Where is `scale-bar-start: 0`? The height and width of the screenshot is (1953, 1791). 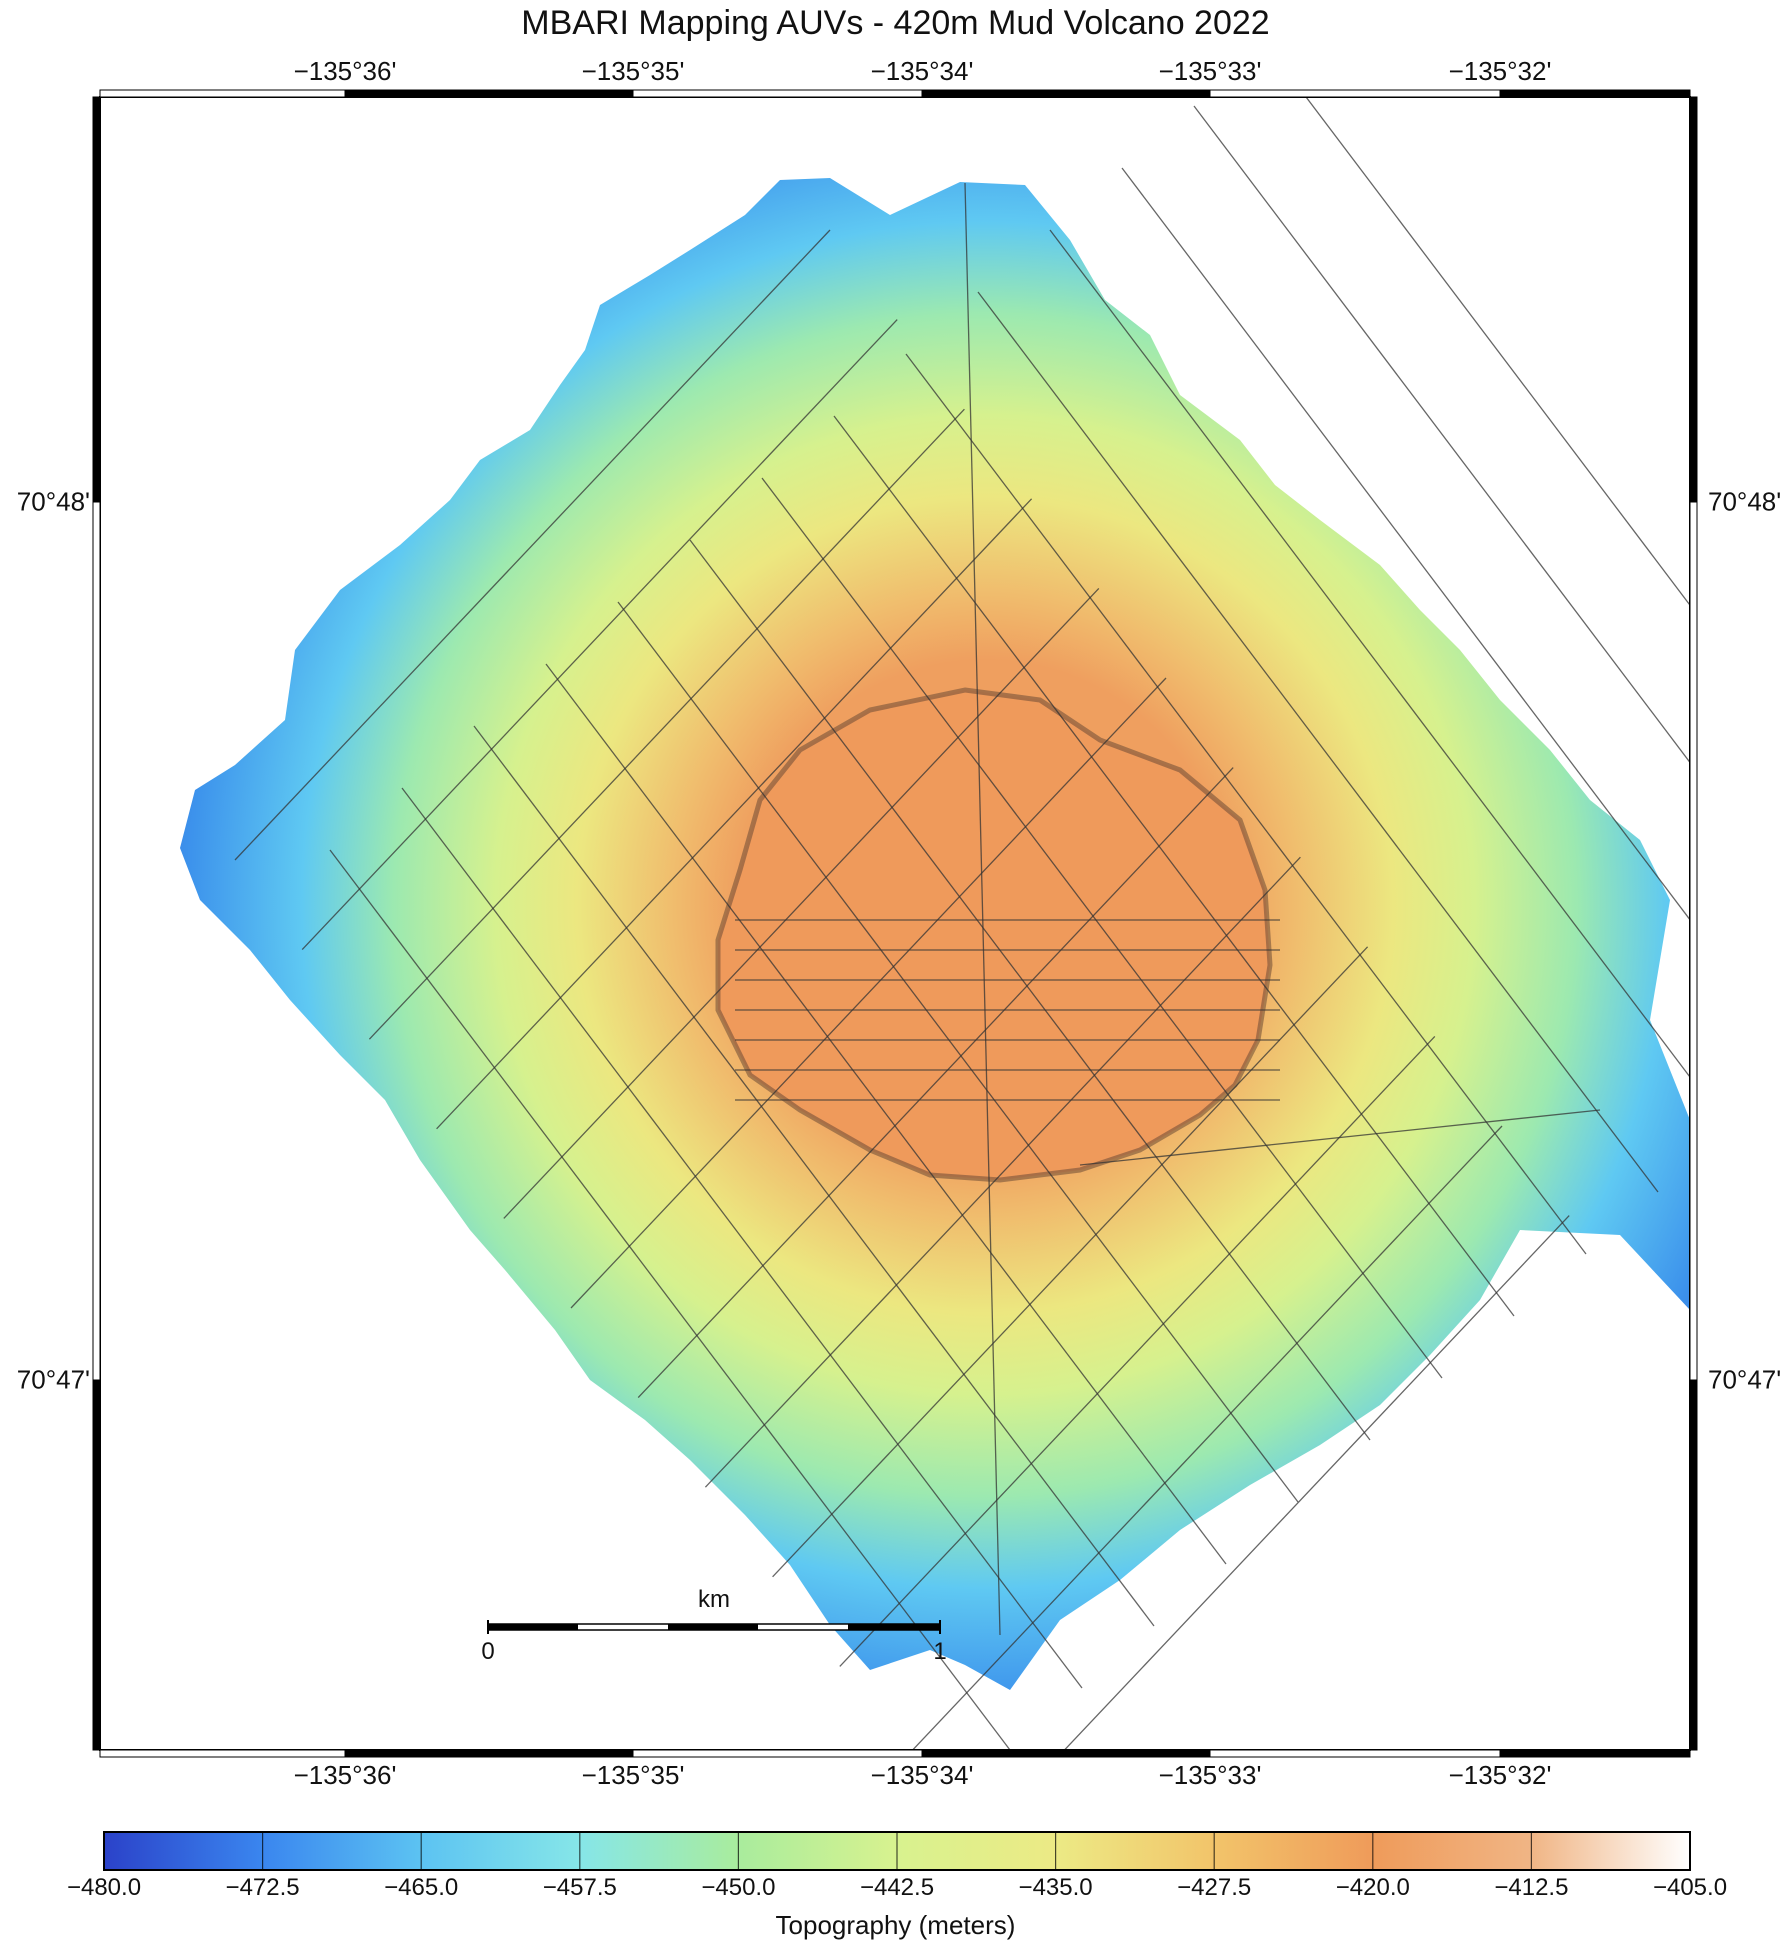 scale-bar-start: 0 is located at coordinates (488, 1651).